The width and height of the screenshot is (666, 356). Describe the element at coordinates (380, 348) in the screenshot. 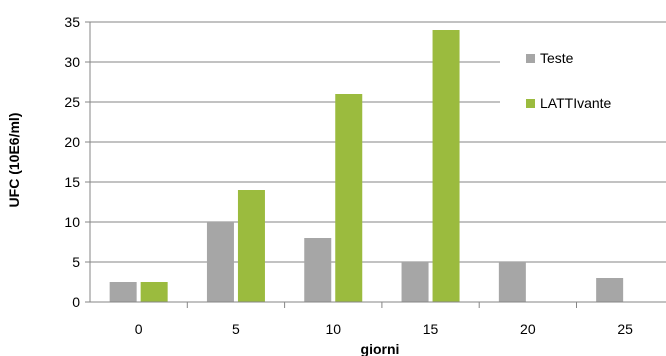

I see `x-axis-title: giorni` at that location.